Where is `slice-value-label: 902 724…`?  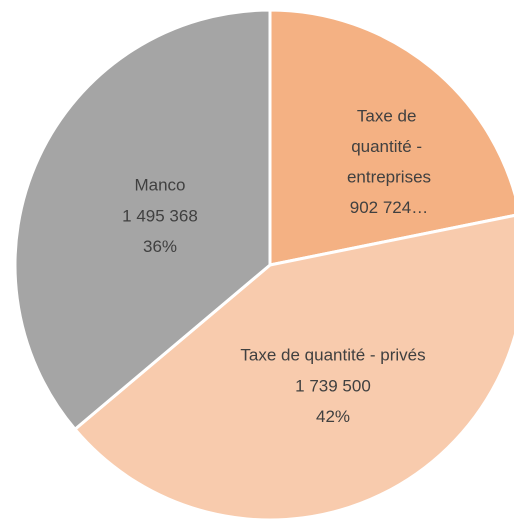 slice-value-label: 902 724… is located at coordinates (389, 207).